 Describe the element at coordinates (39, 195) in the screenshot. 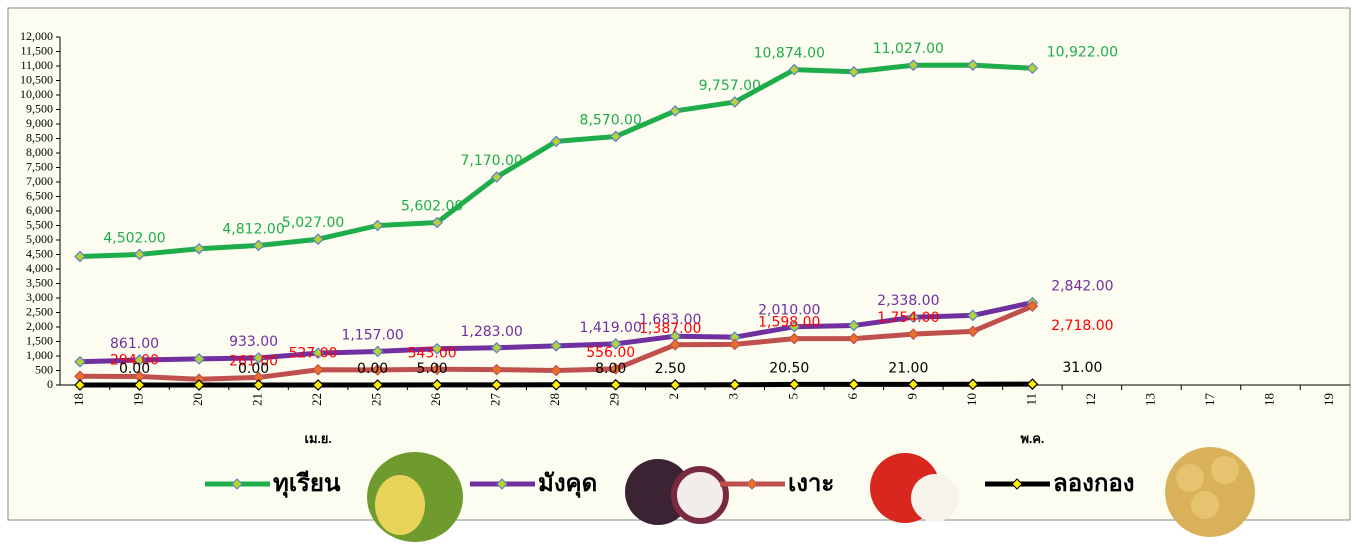

I see `y-tick-label: 6,500` at that location.